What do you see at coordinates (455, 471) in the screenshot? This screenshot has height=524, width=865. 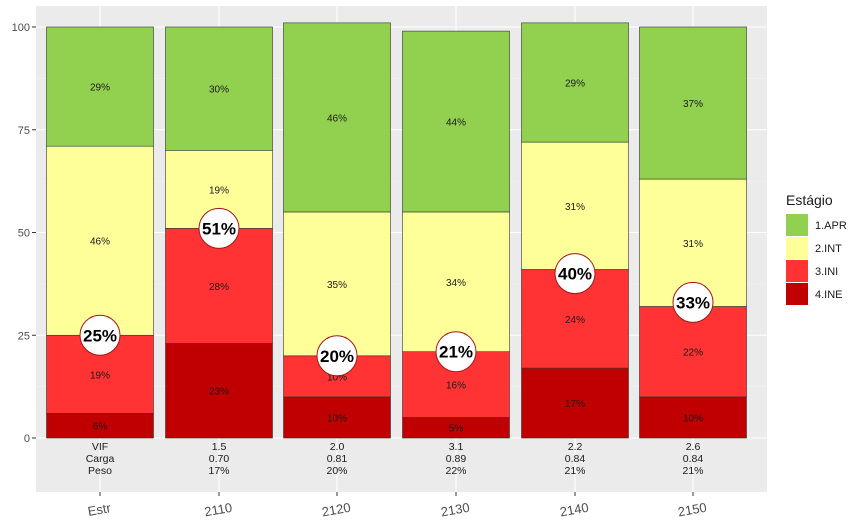 I see `stats-value: 22%` at bounding box center [455, 471].